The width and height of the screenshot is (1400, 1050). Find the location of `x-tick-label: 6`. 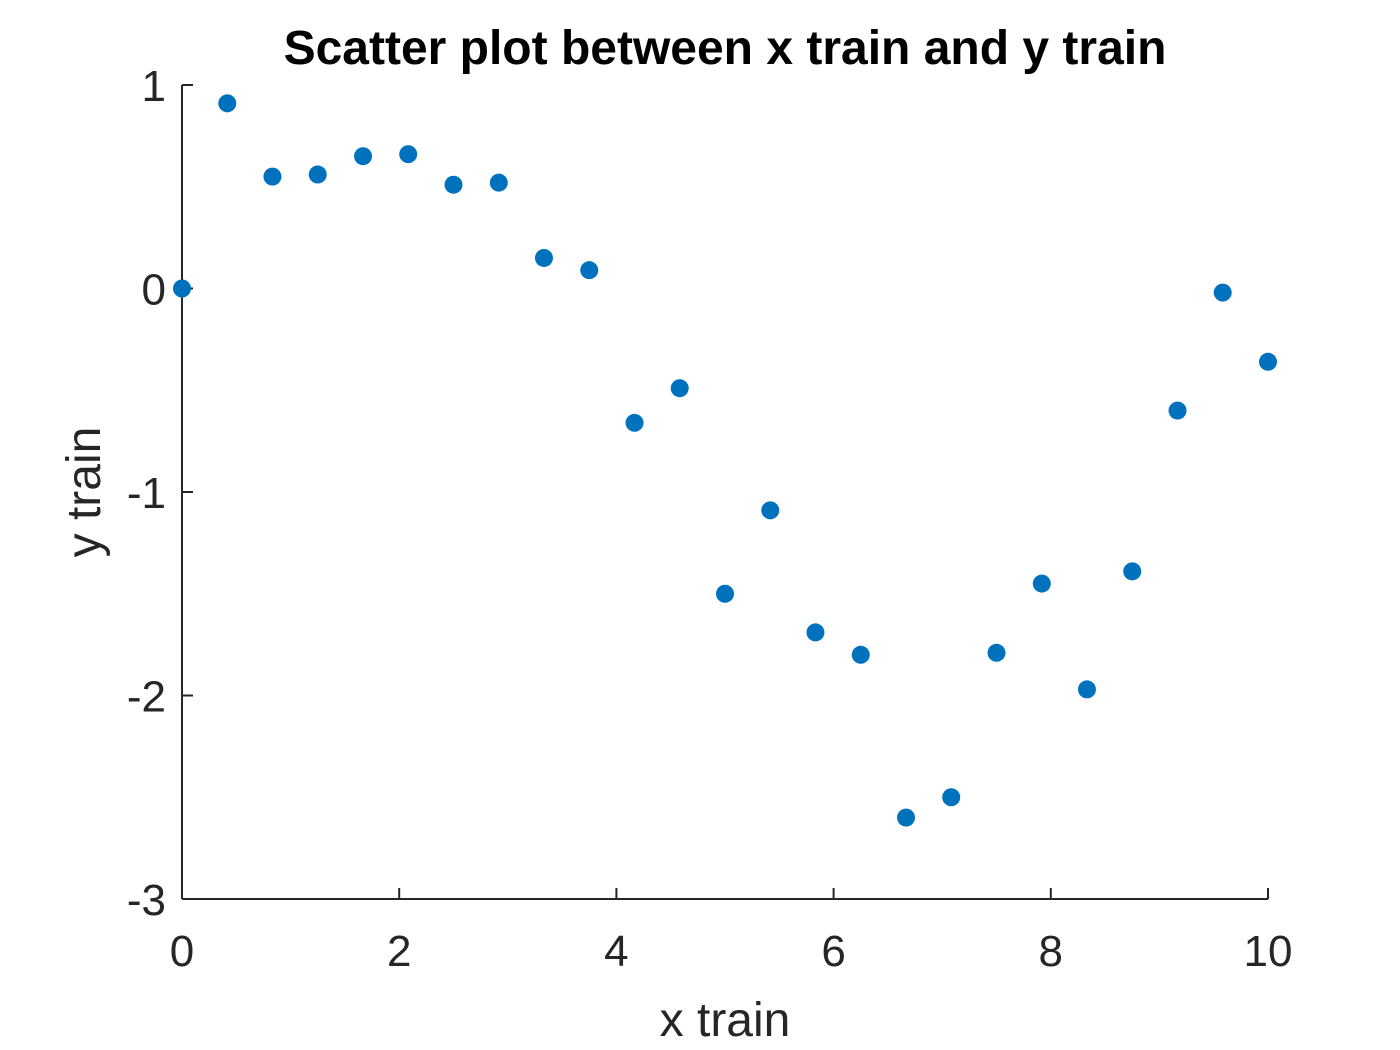

x-tick-label: 6 is located at coordinates (833, 951).